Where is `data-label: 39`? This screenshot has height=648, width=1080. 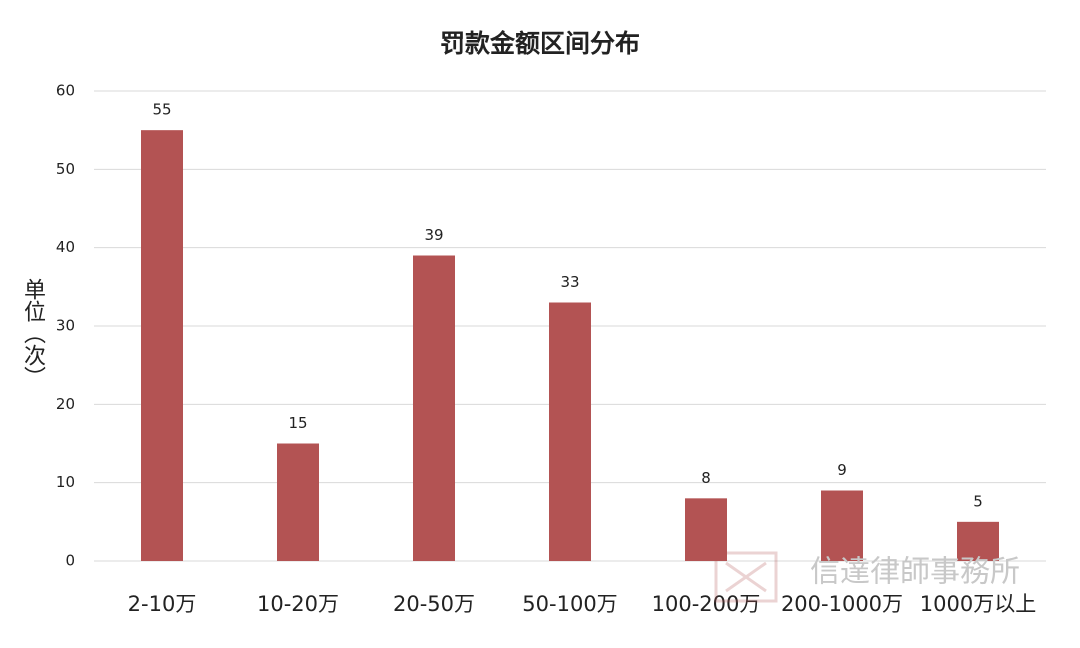
data-label: 39 is located at coordinates (433, 235).